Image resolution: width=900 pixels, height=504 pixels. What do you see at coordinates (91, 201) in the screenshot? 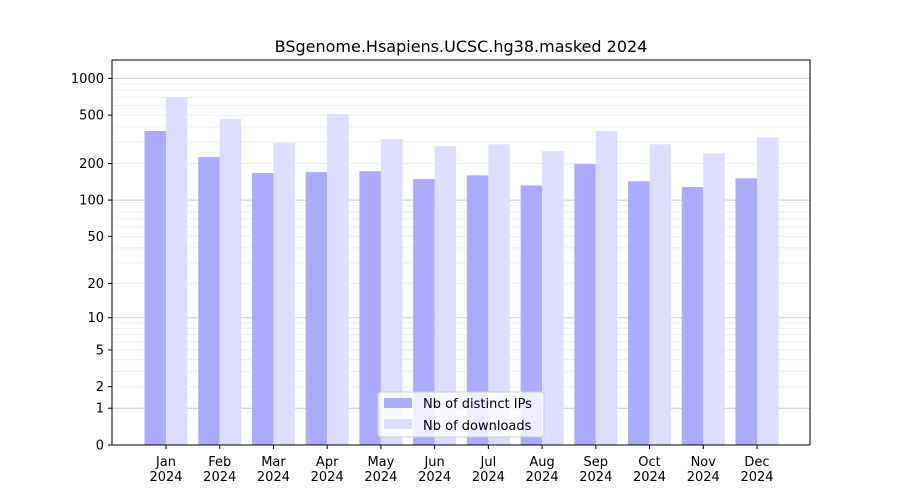
I see `y-tick-label: 100` at bounding box center [91, 201].